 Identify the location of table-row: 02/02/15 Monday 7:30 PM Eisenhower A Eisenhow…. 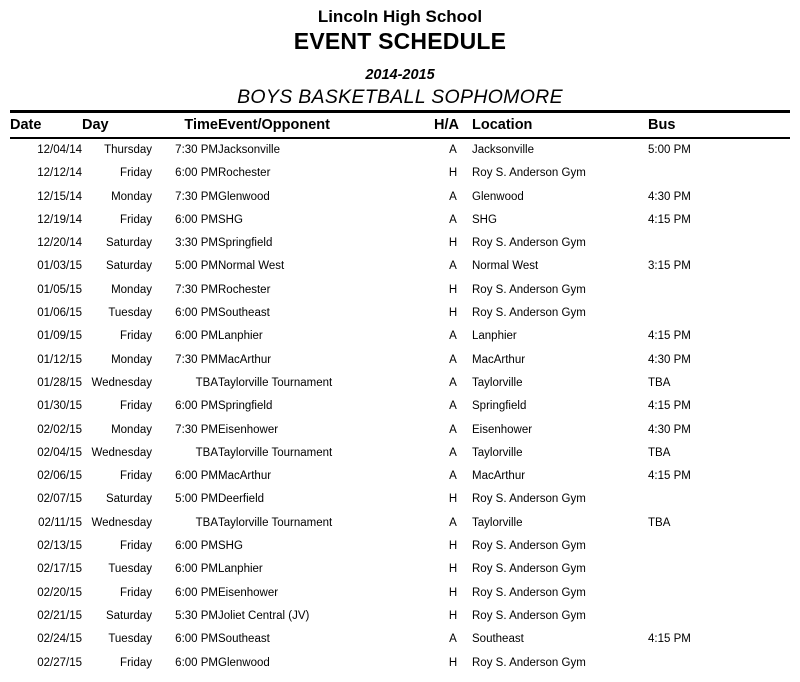
(400, 430).